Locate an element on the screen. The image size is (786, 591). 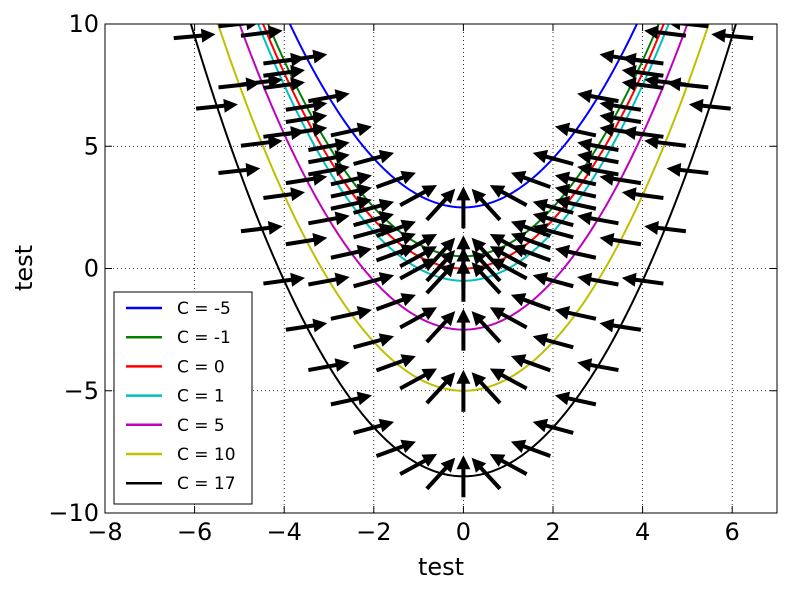
x-tick-label: 2 is located at coordinates (552, 532).